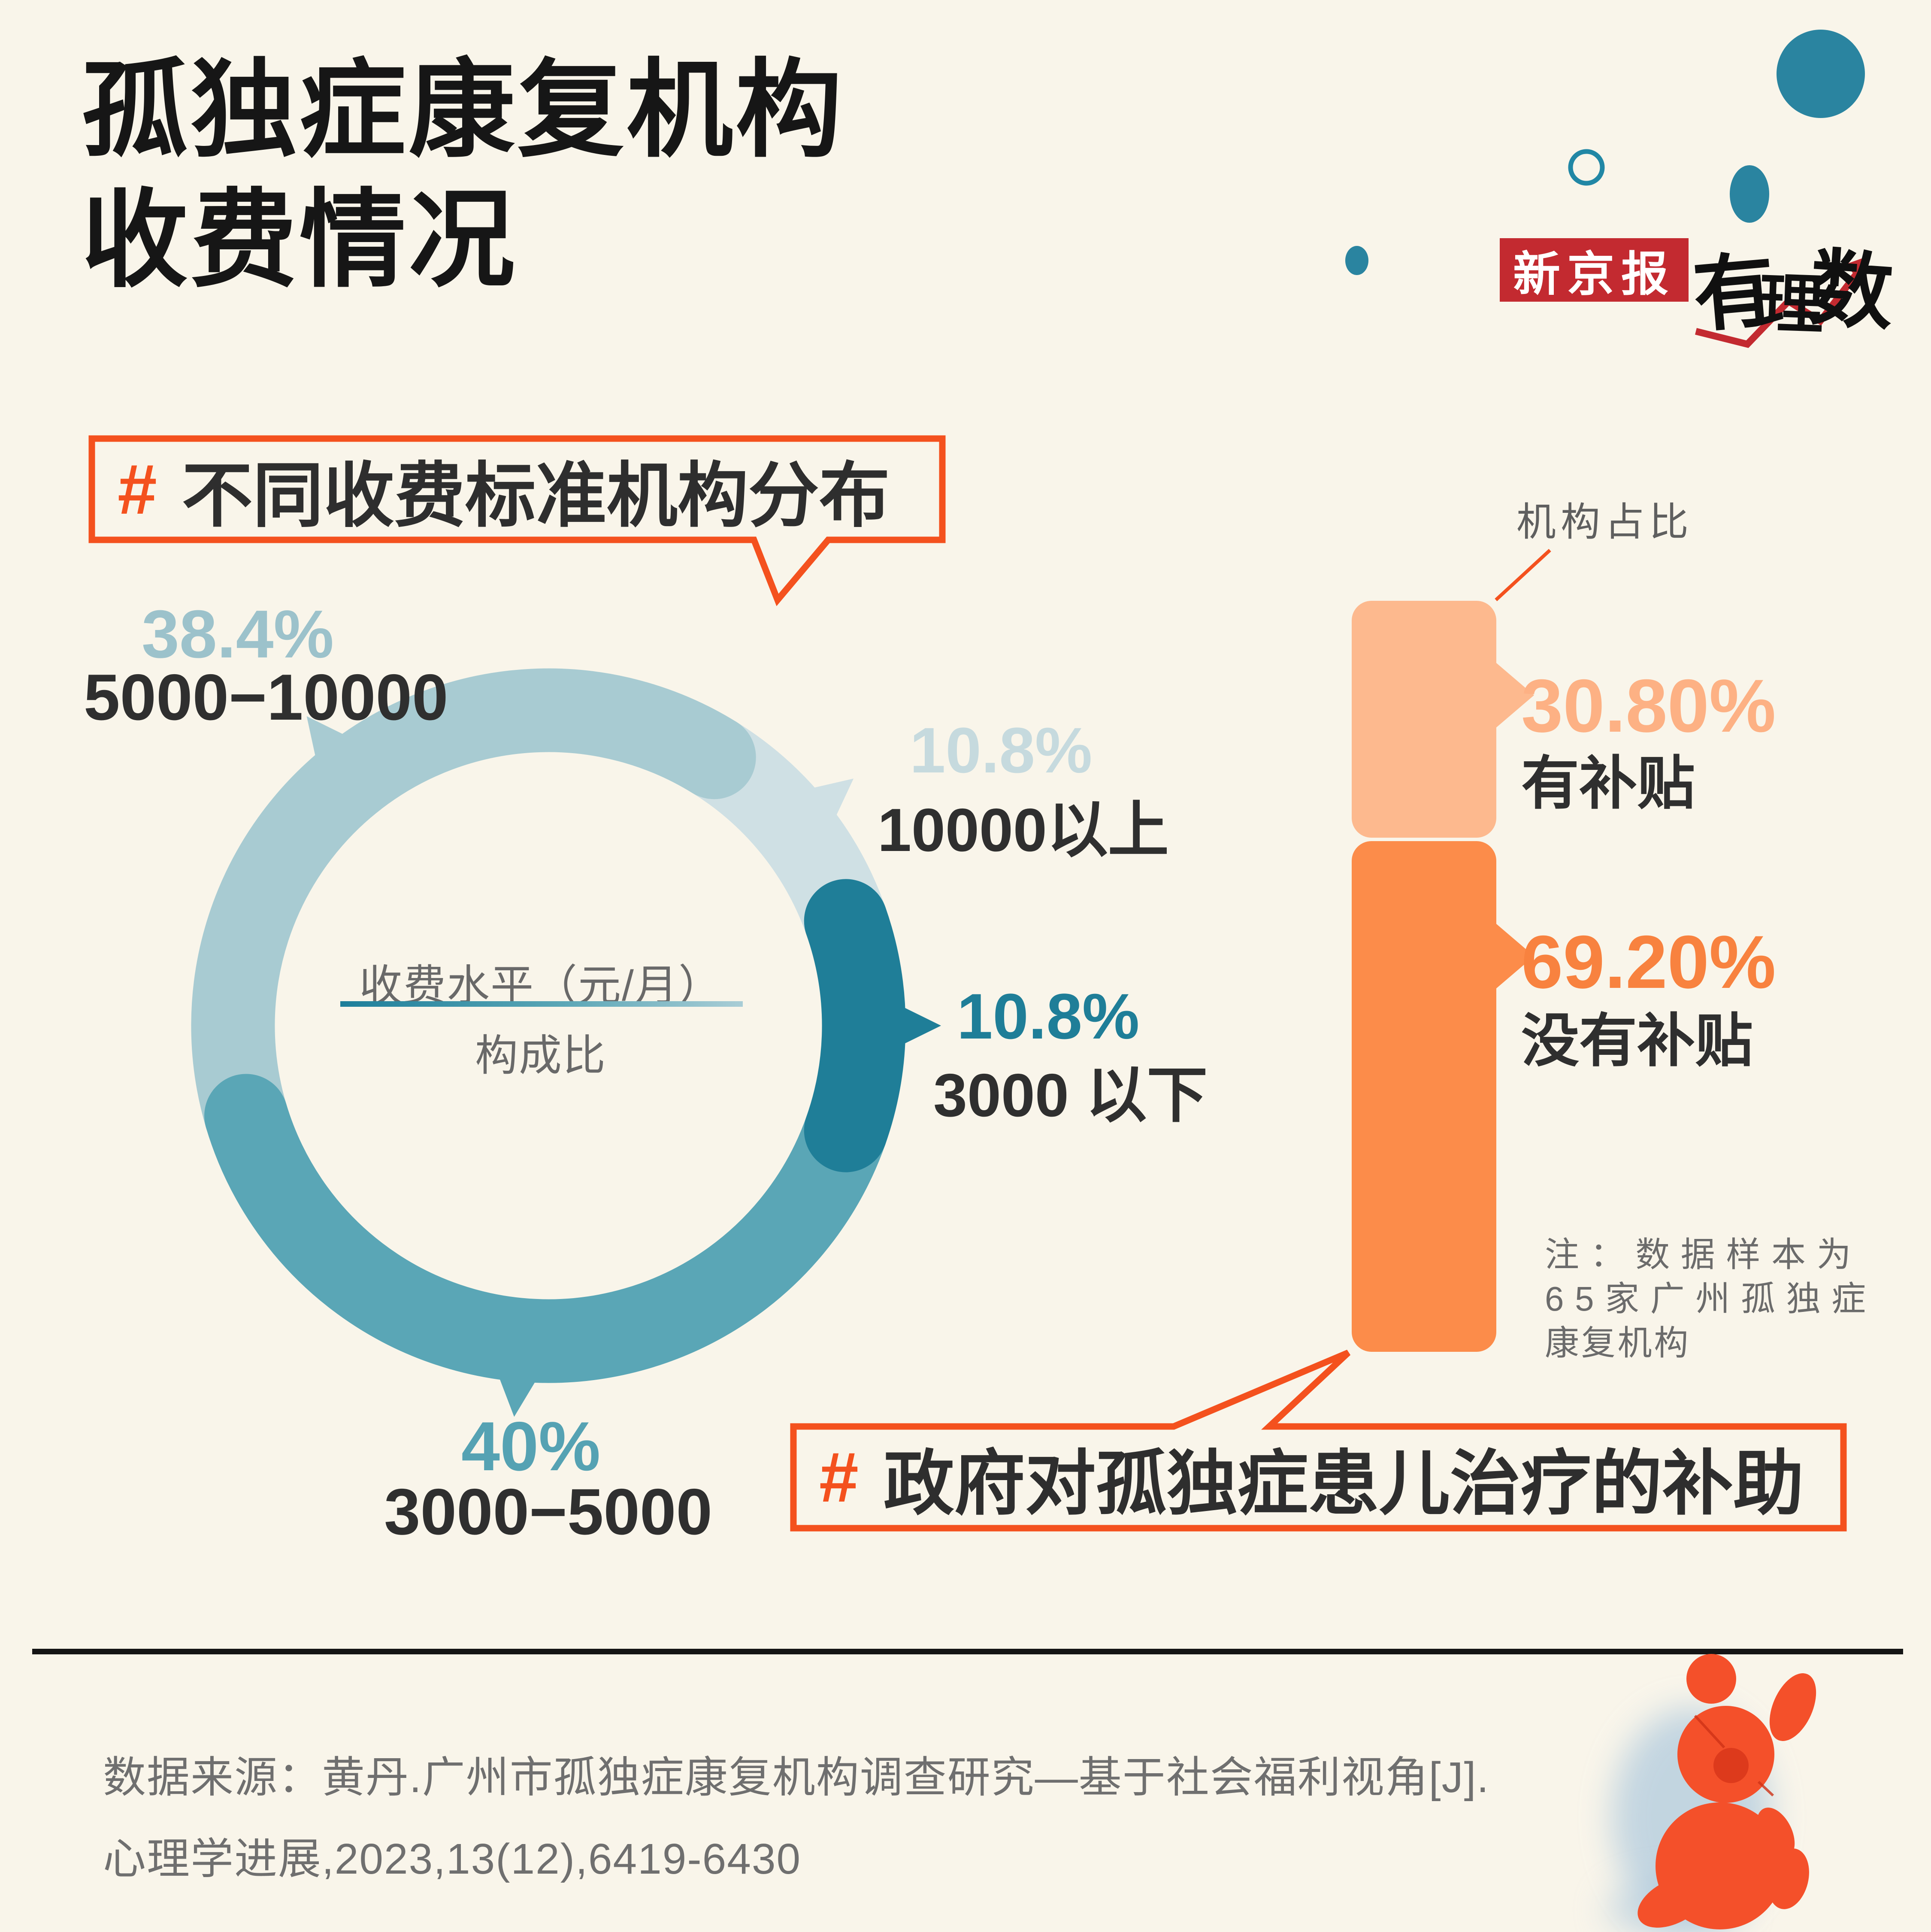 This screenshot has height=1932, width=1931. What do you see at coordinates (1711, 1679) in the screenshot?
I see `teddy-round-ear` at bounding box center [1711, 1679].